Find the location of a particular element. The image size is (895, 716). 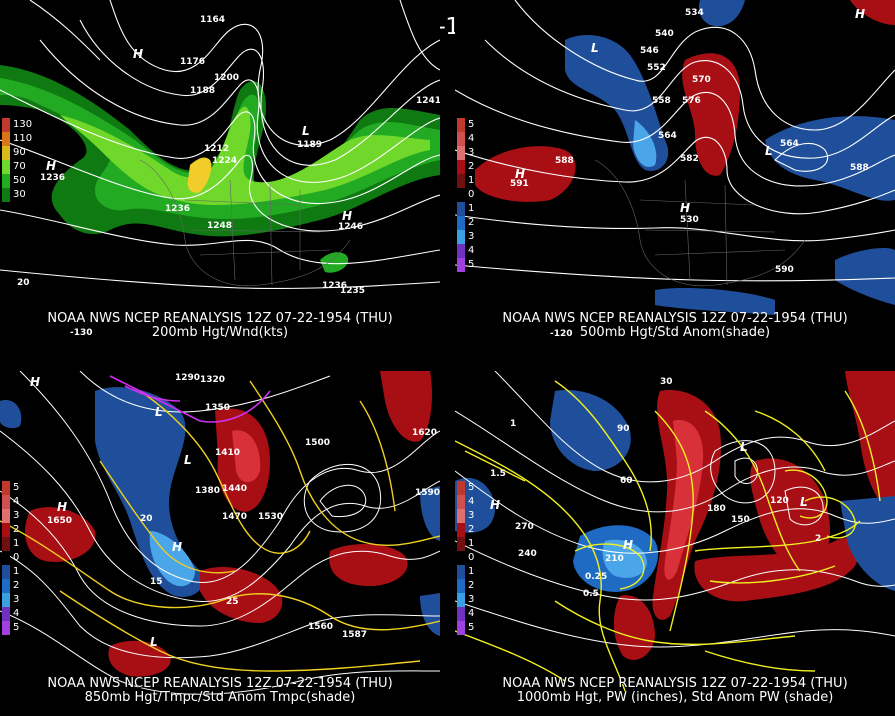

label-1350: 1350 is located at coordinates (217, 408).